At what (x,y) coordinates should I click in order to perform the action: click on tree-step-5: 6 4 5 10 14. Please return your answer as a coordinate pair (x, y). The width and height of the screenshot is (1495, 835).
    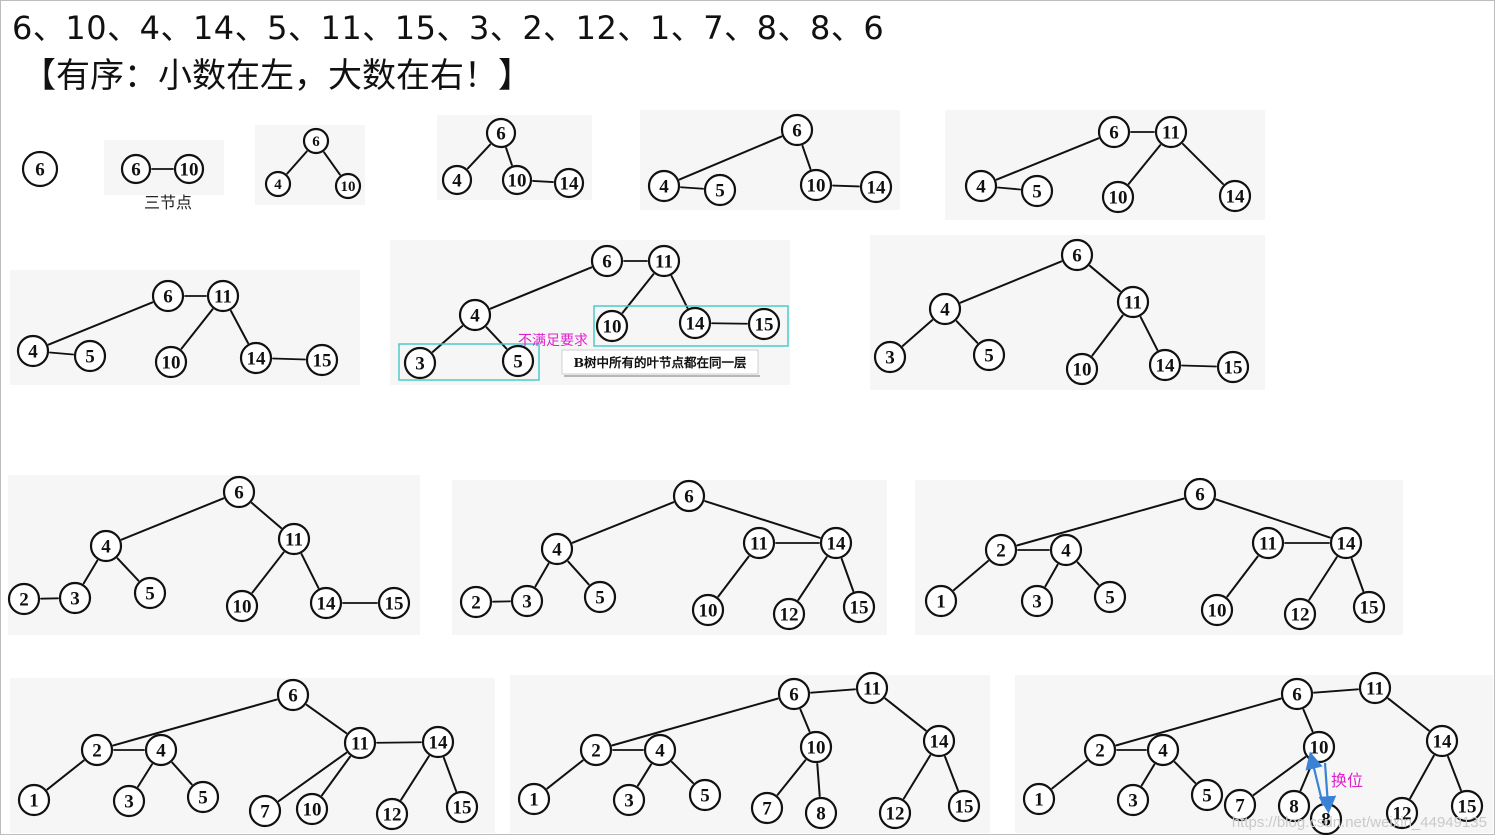
    Looking at the image, I should click on (770, 160).